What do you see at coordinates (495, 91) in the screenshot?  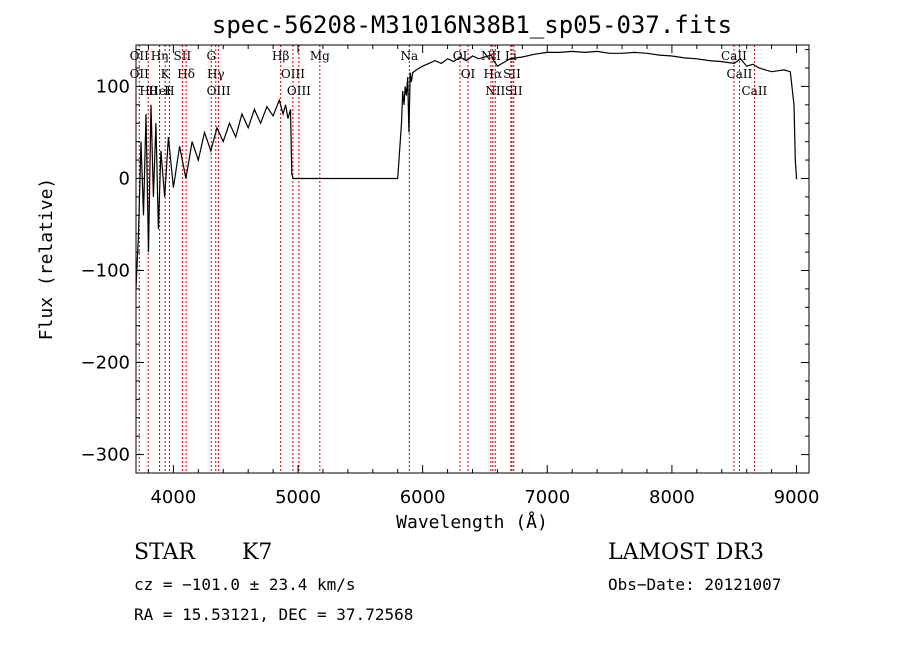 I see `line-marker-label: NII` at bounding box center [495, 91].